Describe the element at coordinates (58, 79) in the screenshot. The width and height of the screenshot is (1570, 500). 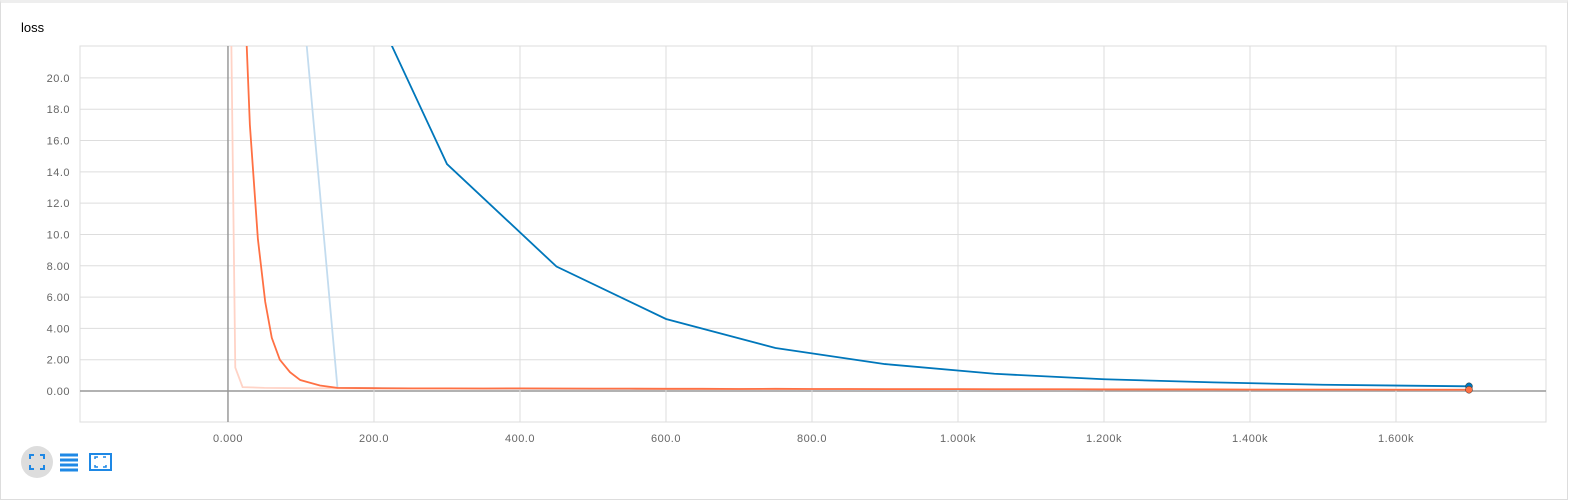
I see `y-tick-label: 20.0` at that location.